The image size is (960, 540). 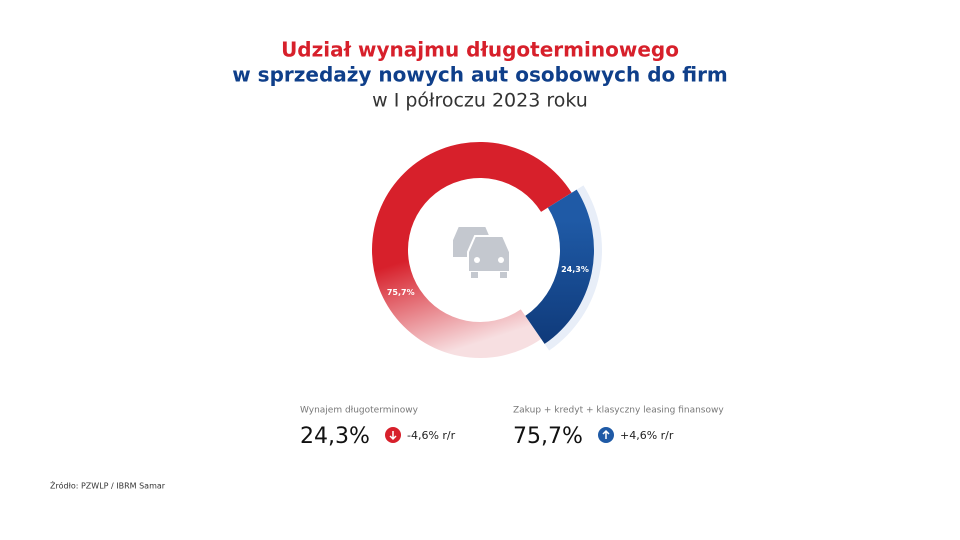 I want to click on chart-period: w I półroczu 2023 roku, so click(x=480, y=101).